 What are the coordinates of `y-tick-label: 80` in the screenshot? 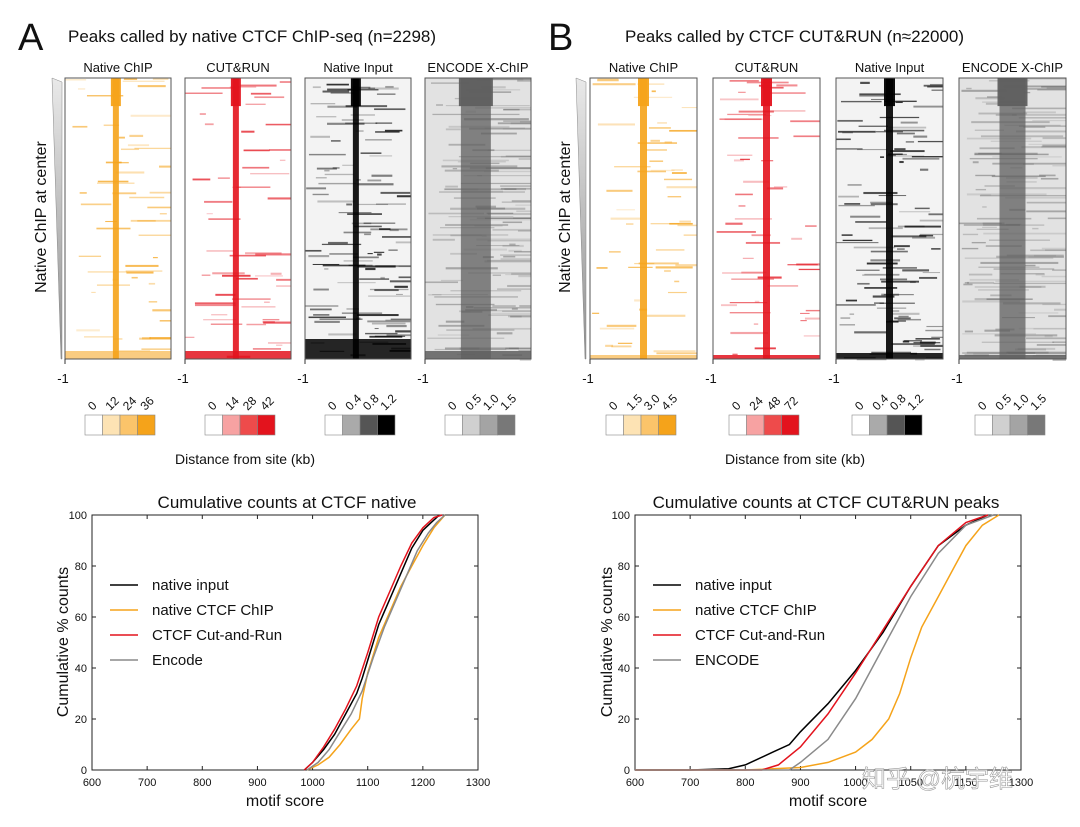 It's located at (624, 567).